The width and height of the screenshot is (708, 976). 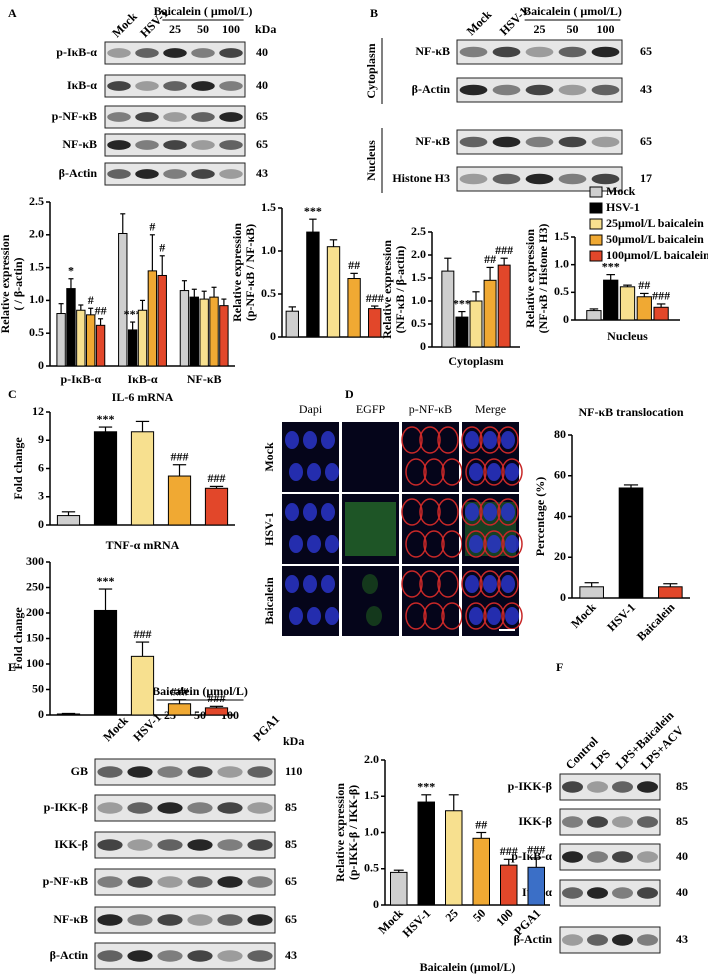 What do you see at coordinates (143, 397) in the screenshot?
I see `chart-title: IL-6 mRNA` at bounding box center [143, 397].